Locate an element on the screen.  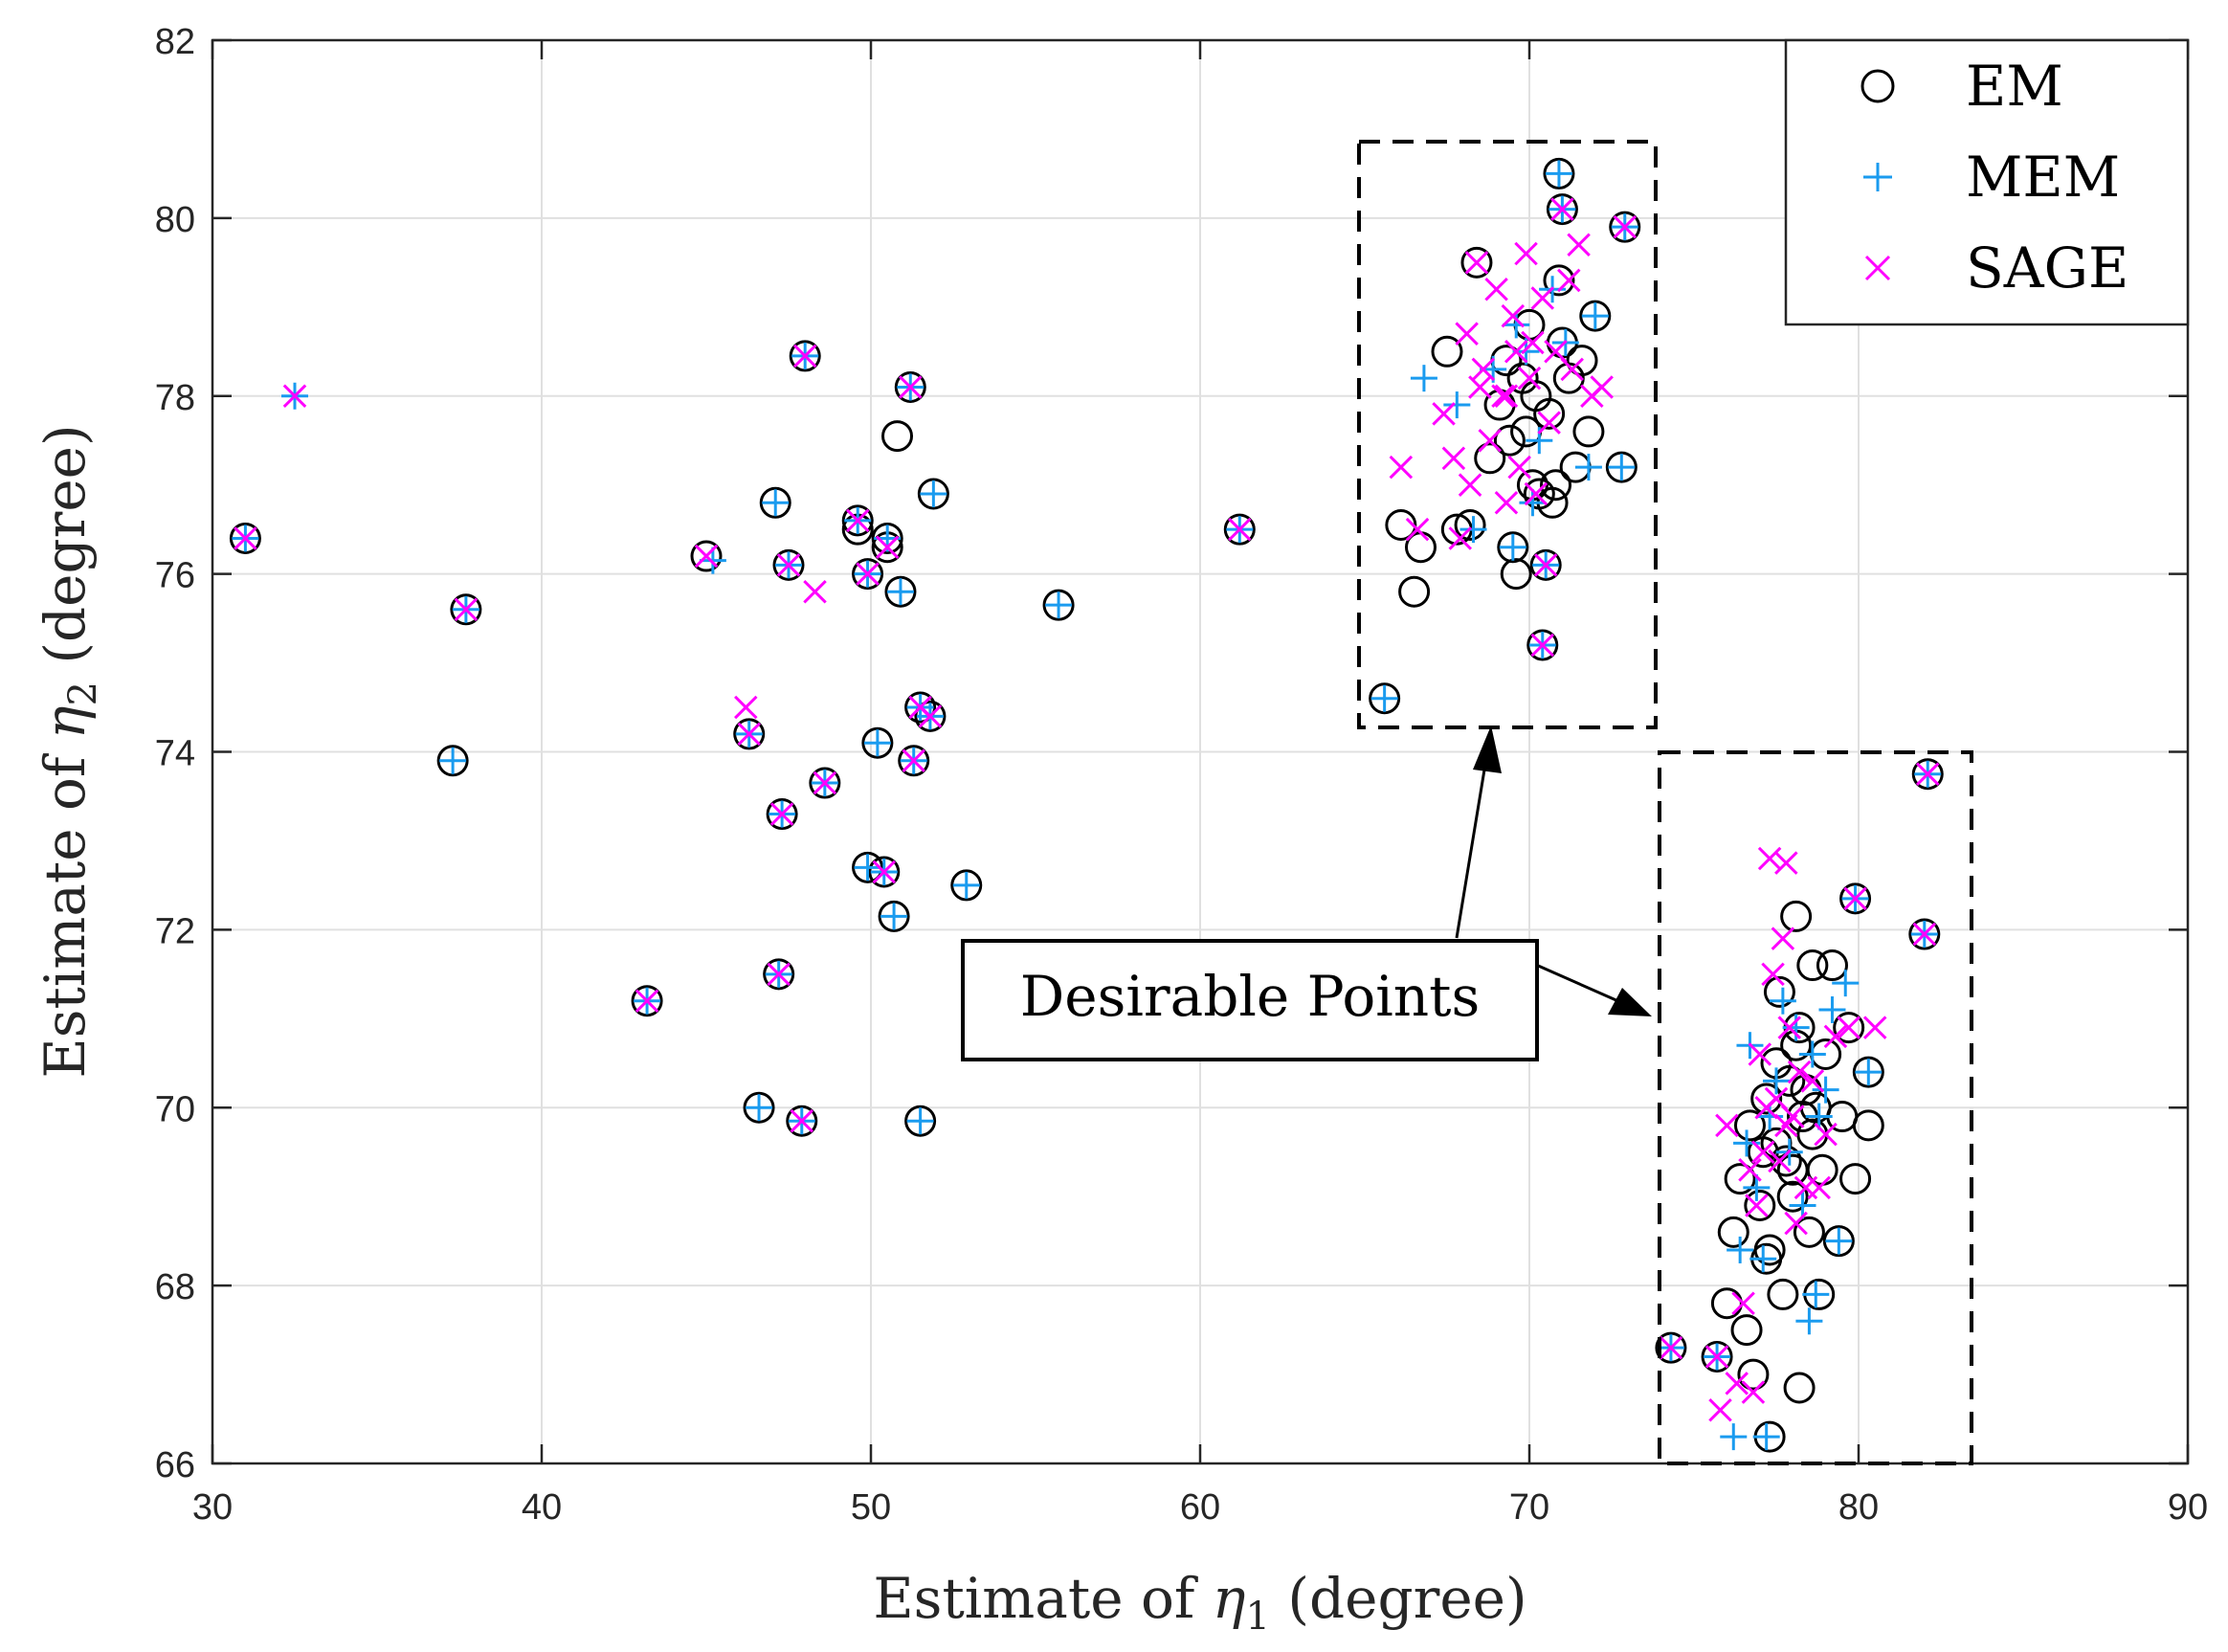
y-tick-label: 70 is located at coordinates (175, 1109).